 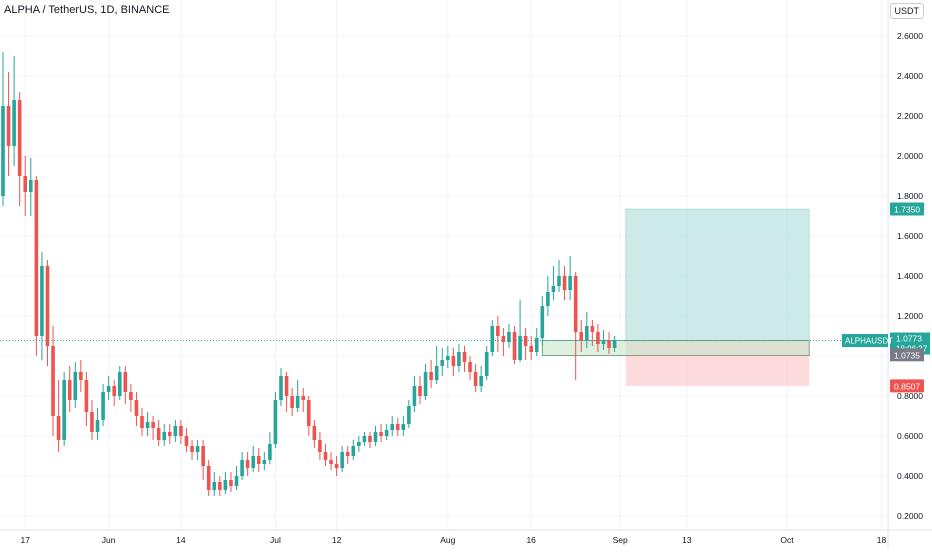 I want to click on y-tick-label: 2.0000, so click(x=910, y=156).